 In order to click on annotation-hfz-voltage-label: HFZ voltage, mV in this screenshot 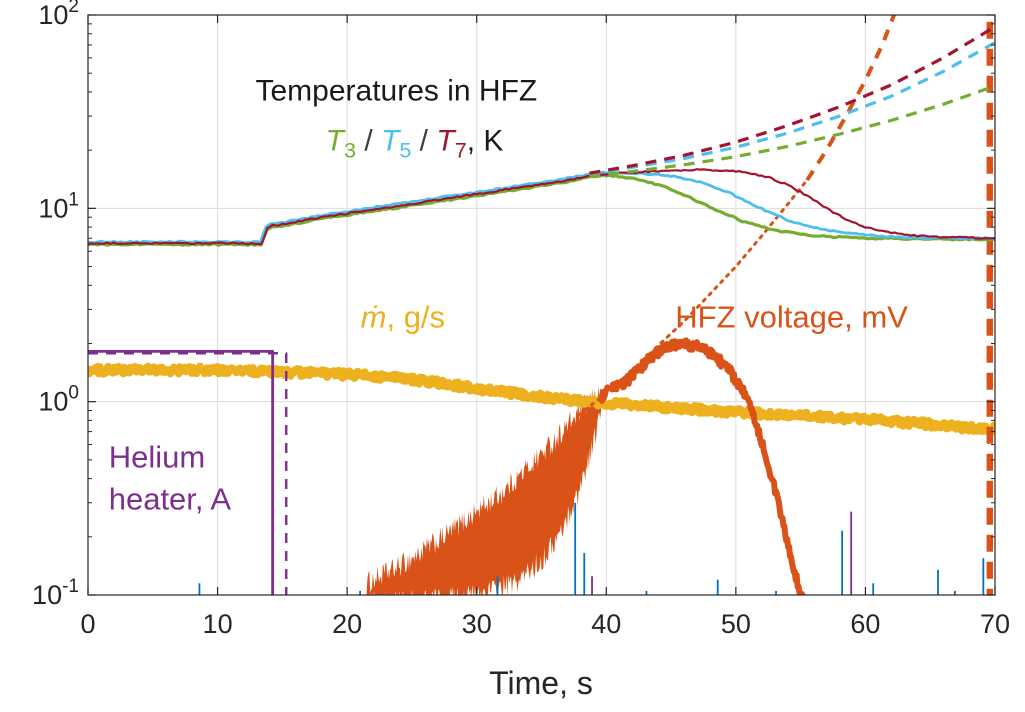, I will do `click(791, 317)`.